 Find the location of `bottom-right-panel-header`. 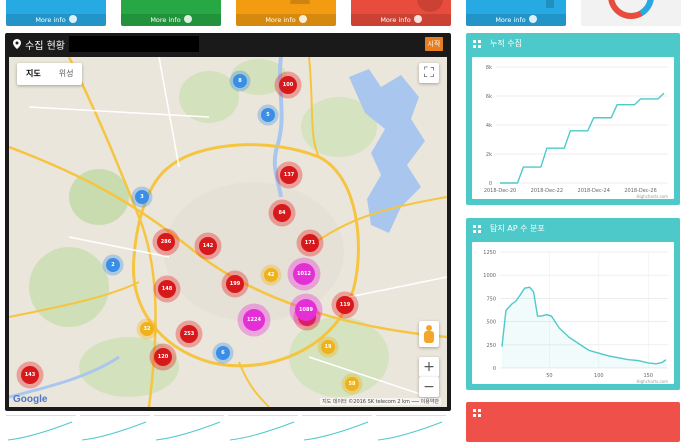

bottom-right-panel-header is located at coordinates (573, 413).